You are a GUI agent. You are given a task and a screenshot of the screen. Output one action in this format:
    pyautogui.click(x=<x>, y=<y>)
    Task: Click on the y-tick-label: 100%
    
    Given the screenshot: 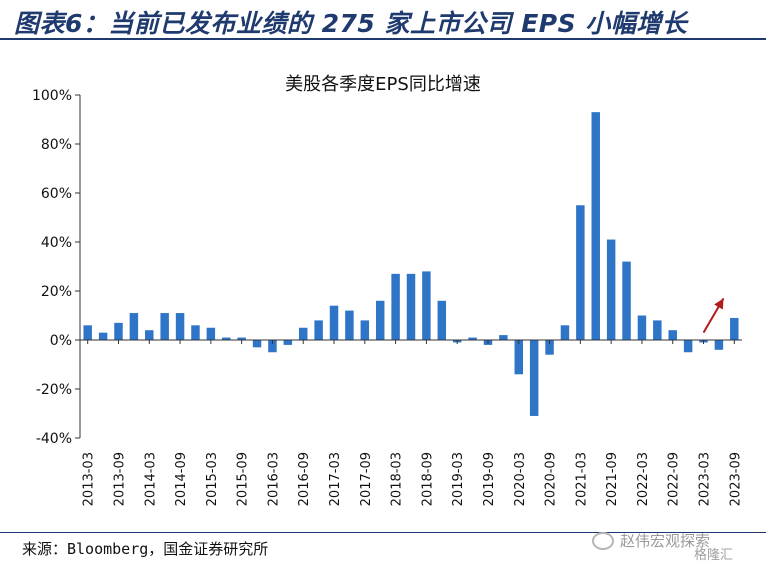 What is the action you would take?
    pyautogui.click(x=52, y=96)
    